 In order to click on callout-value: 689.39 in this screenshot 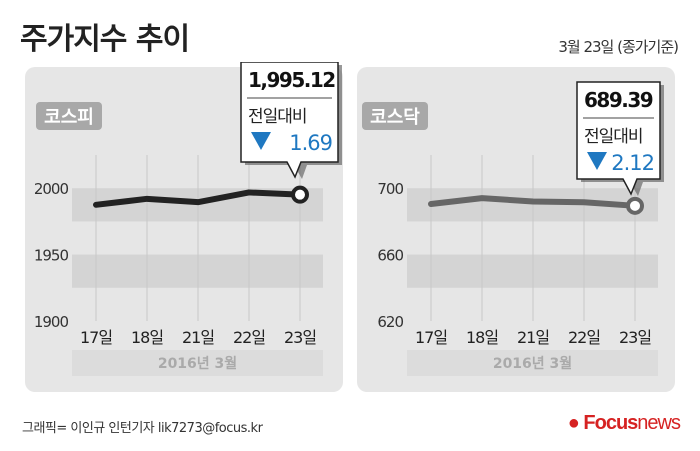, I will do `click(618, 100)`.